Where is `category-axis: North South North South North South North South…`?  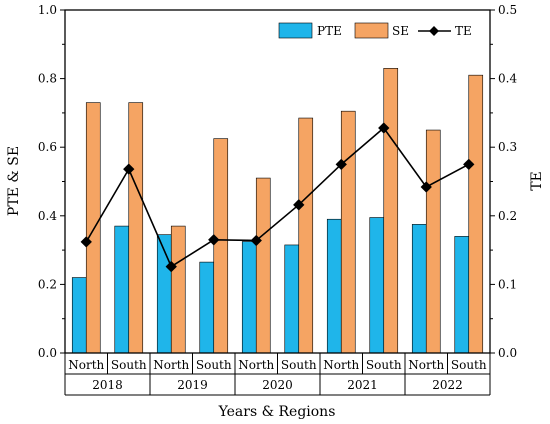 category-axis: North South North South North South North South… is located at coordinates (277, 374).